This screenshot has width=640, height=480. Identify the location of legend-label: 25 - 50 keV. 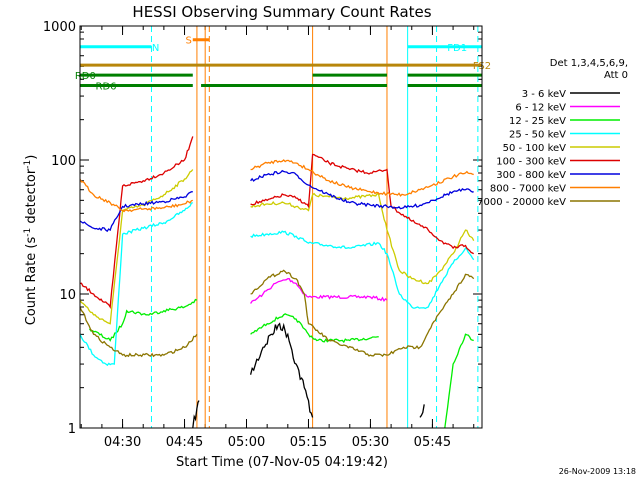
(537, 135).